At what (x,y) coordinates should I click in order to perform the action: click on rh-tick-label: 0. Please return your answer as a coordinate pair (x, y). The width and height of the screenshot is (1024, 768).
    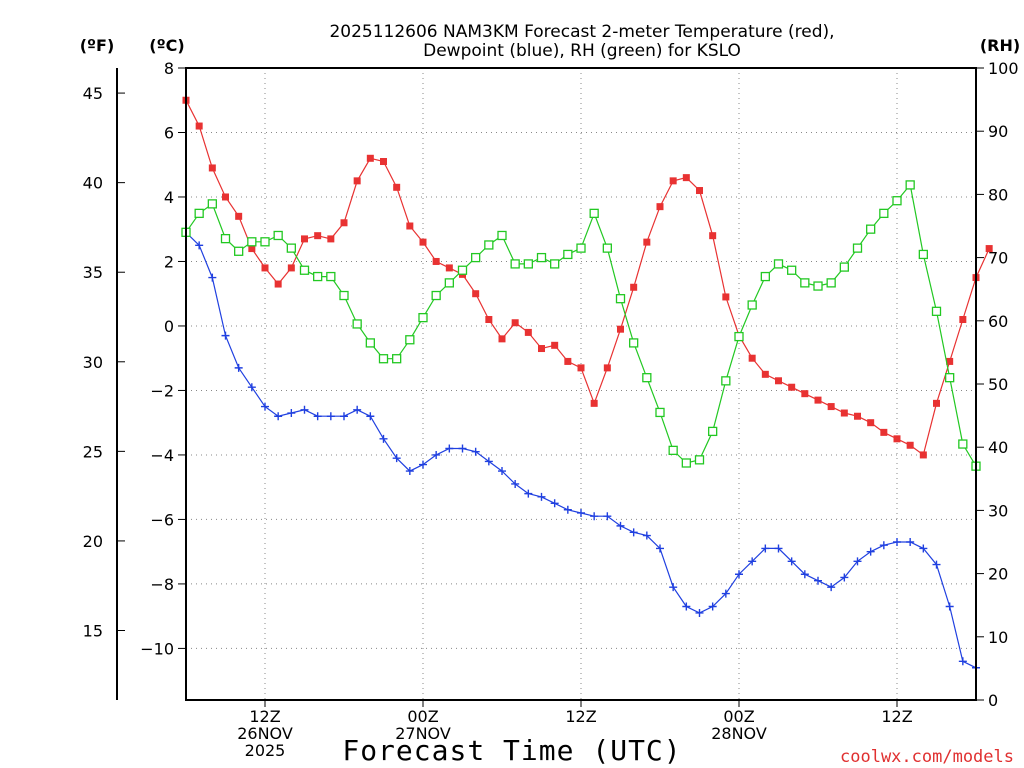
    Looking at the image, I should click on (993, 700).